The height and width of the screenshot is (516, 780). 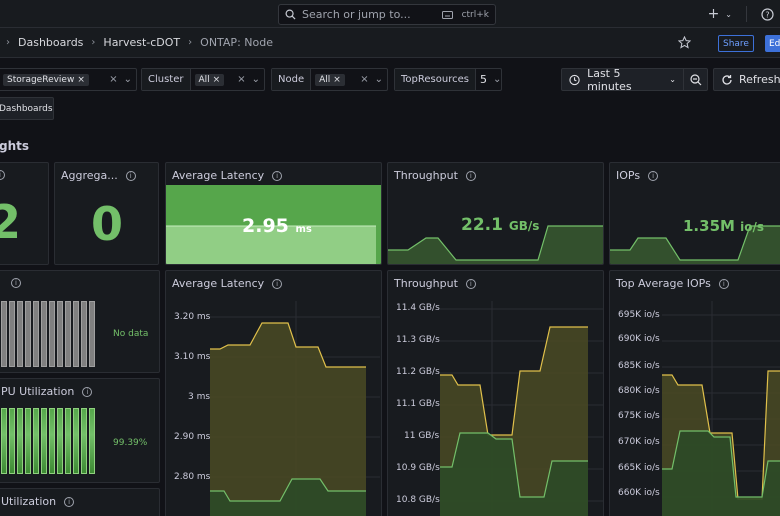 I want to click on stat-panel-iops: IOPs i 1.35M io/s, so click(x=694, y=213).